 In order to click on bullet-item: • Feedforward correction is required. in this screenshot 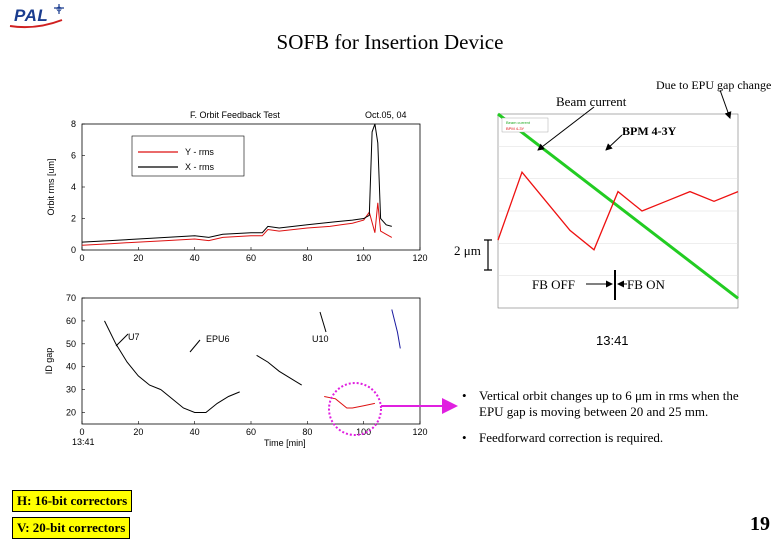, I will do `click(563, 437)`.